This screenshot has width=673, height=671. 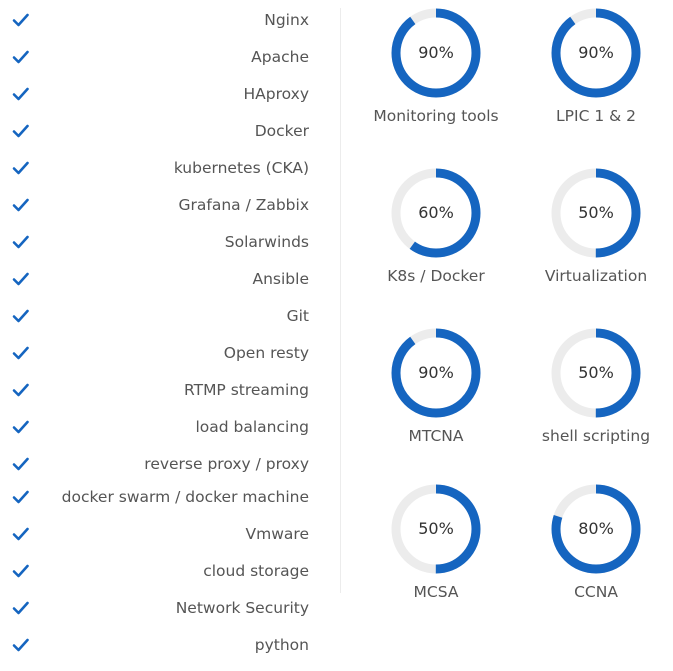 What do you see at coordinates (160, 353) in the screenshot?
I see `skill-item: Open resty` at bounding box center [160, 353].